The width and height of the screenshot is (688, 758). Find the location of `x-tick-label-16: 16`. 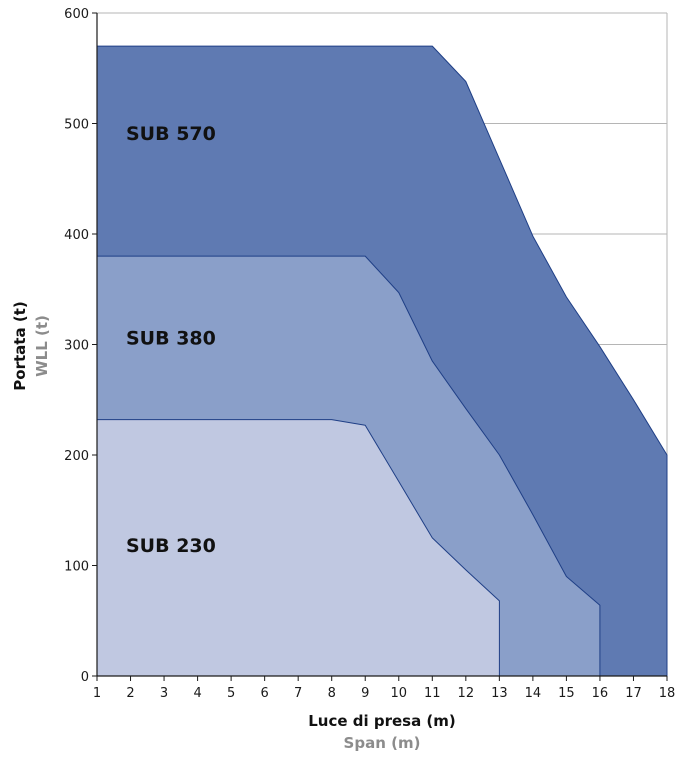

x-tick-label-16: 16 is located at coordinates (600, 693).